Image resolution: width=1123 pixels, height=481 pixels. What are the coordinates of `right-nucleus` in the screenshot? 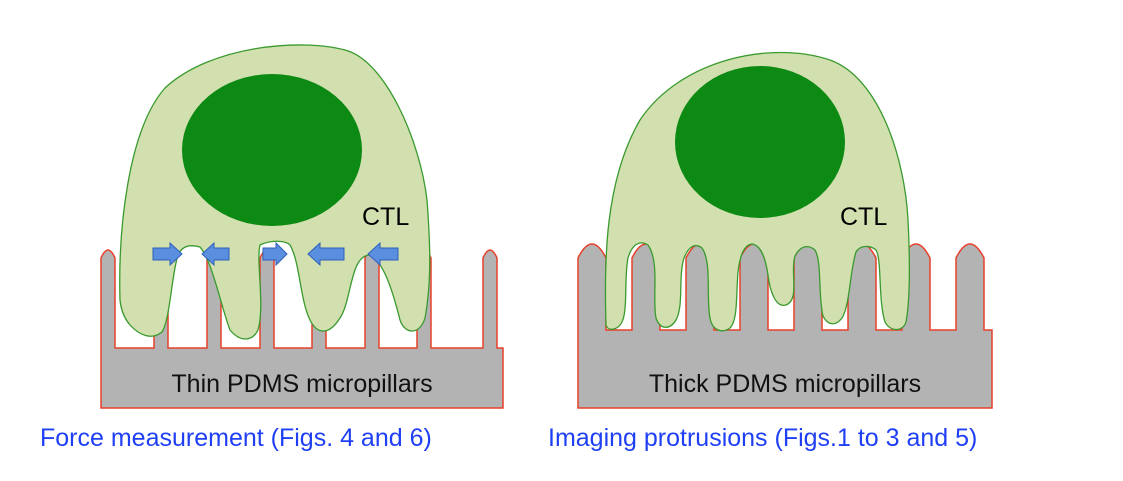 It's located at (760, 142).